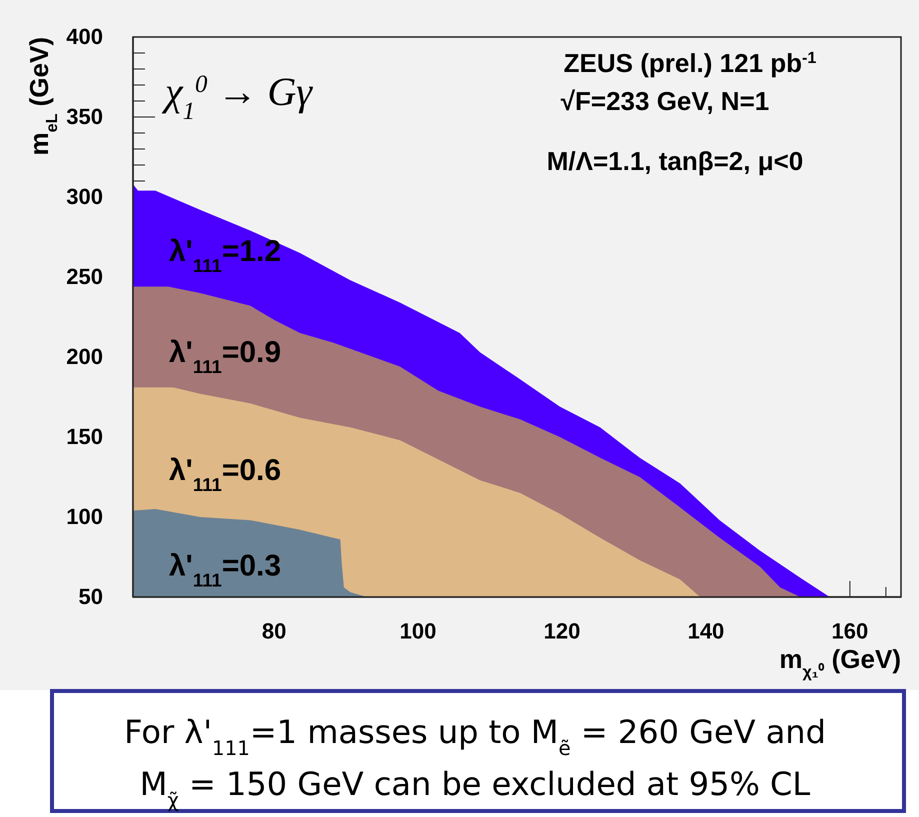  Describe the element at coordinates (562, 631) in the screenshot. I see `x-tick-label: 120` at that location.